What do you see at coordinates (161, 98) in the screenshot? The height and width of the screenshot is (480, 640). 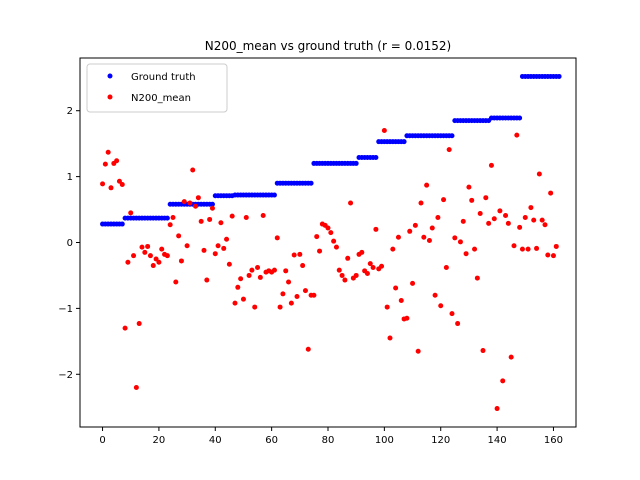 I see `legend-label-n200-mean: N200_mean` at bounding box center [161, 98].